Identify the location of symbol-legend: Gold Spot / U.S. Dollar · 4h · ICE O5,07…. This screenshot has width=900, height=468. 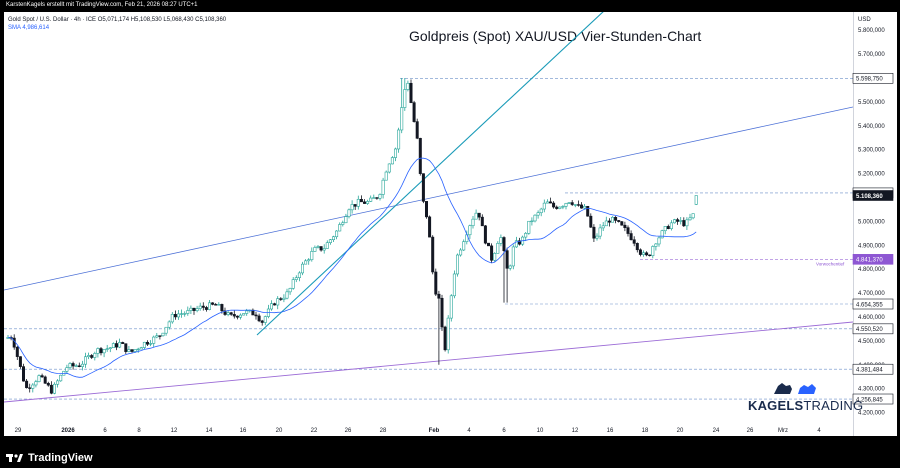
(117, 20).